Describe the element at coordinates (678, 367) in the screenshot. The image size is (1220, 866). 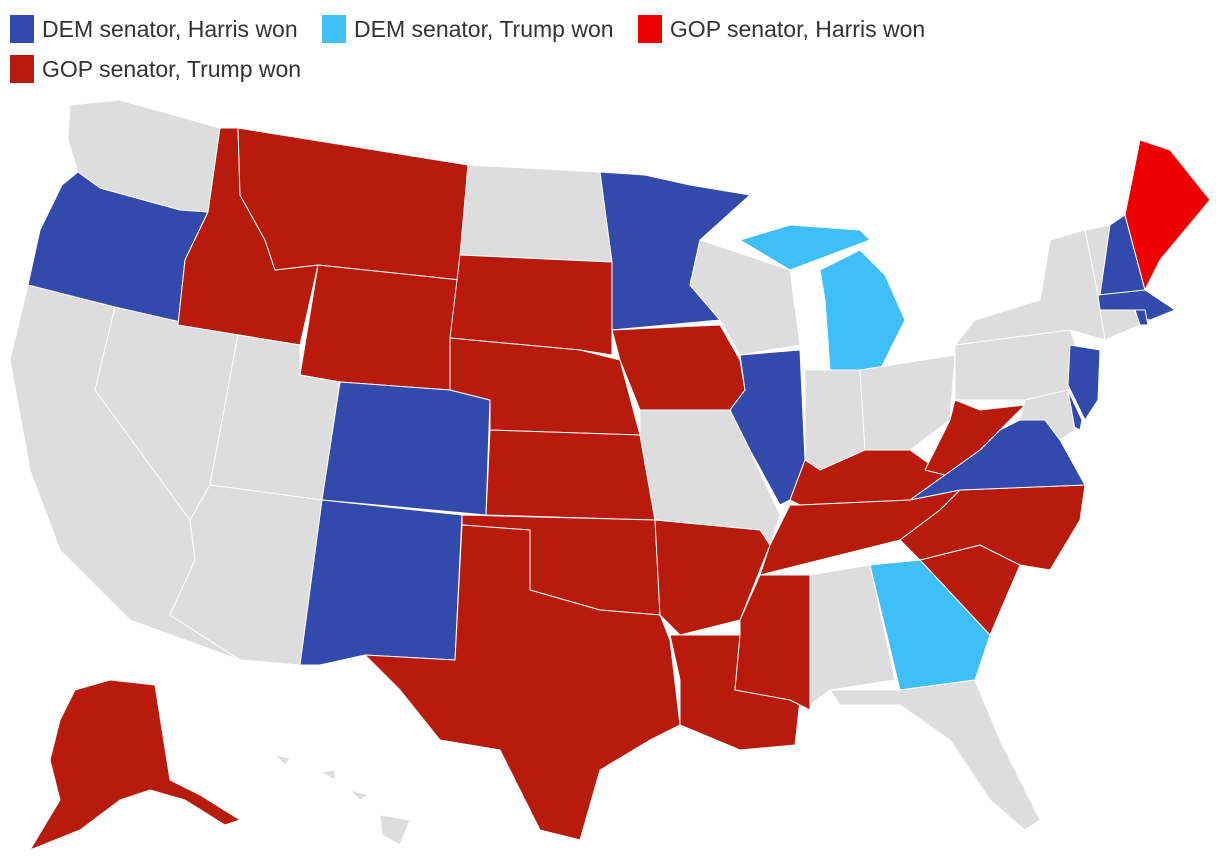
I see `state-ia` at that location.